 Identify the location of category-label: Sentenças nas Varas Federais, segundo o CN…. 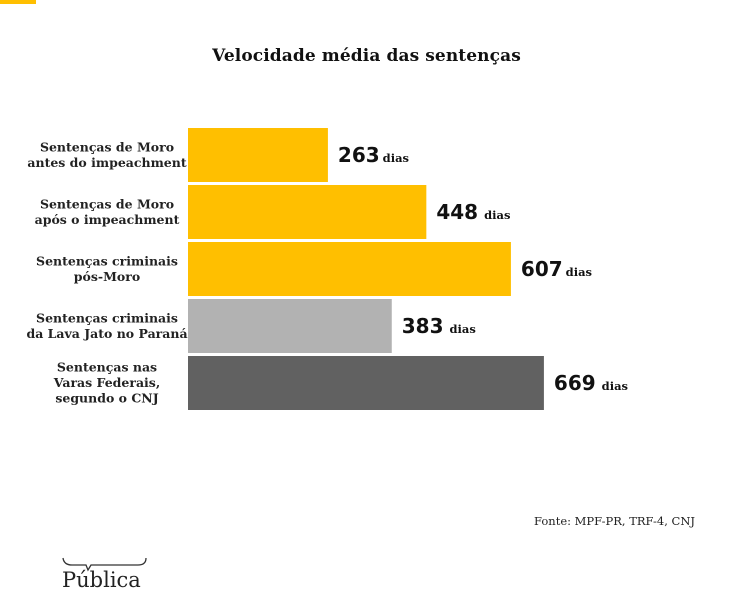
(106, 383).